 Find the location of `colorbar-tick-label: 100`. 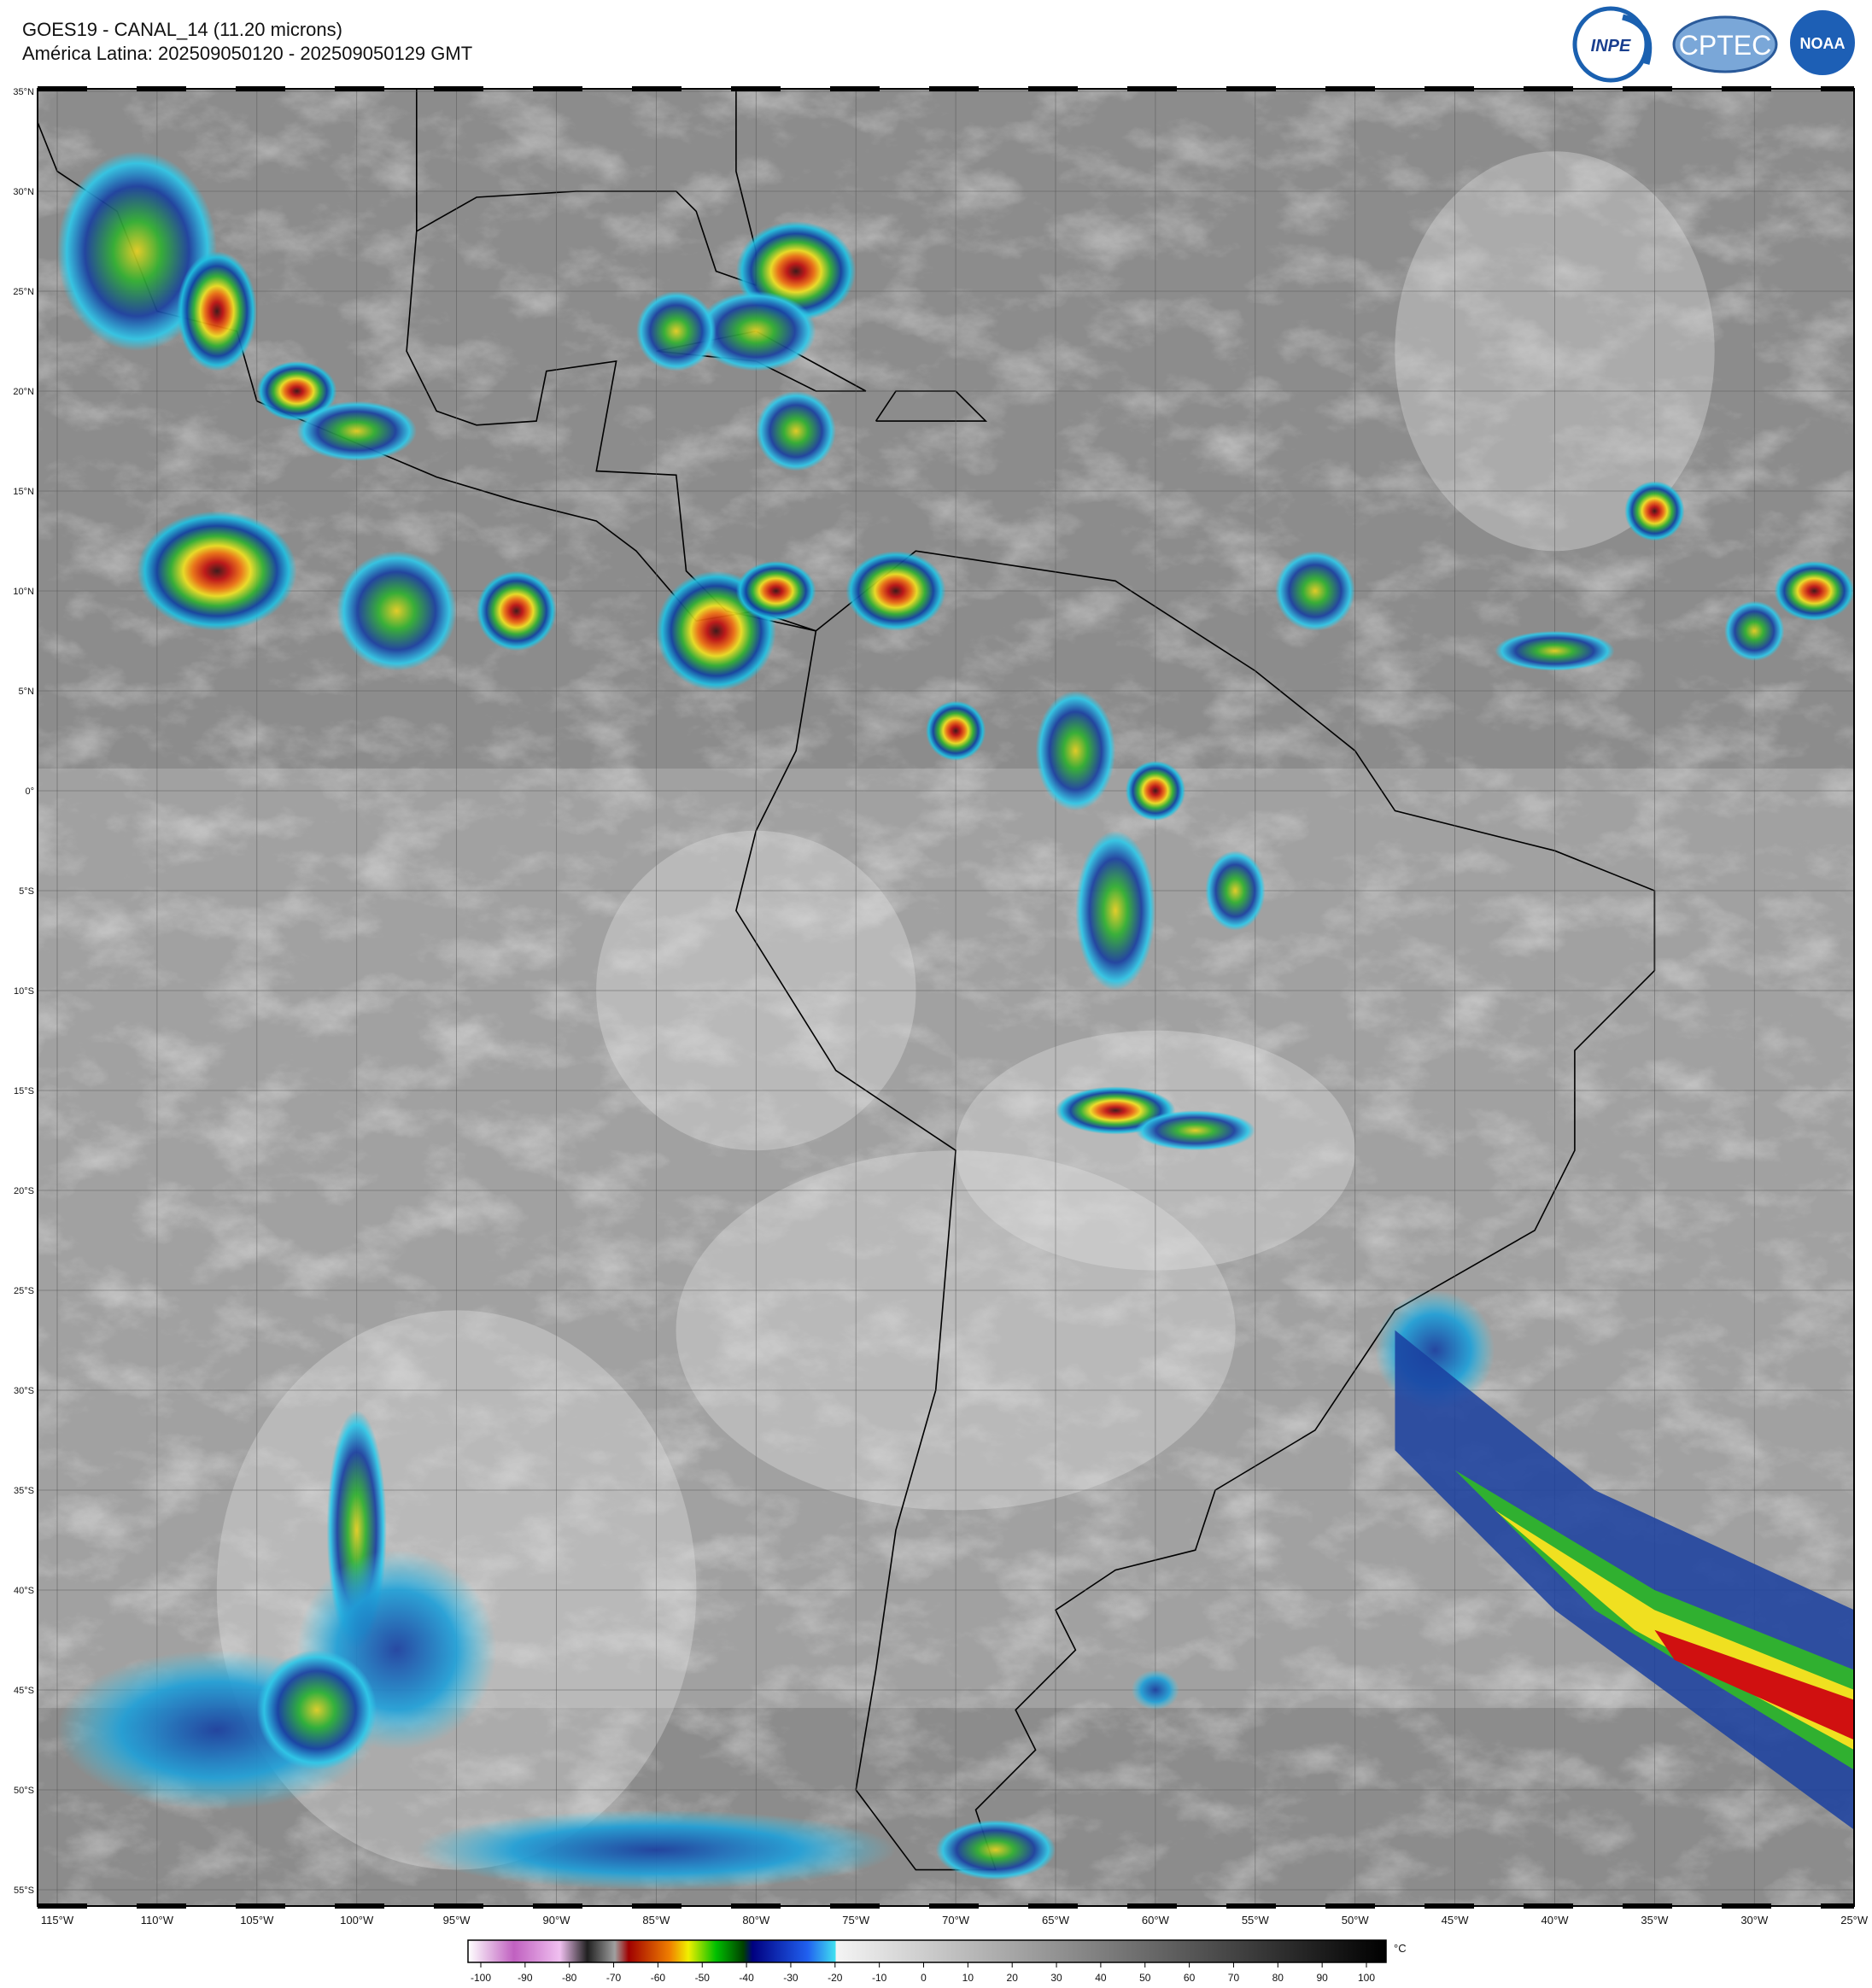

colorbar-tick-label: 100 is located at coordinates (1366, 1978).